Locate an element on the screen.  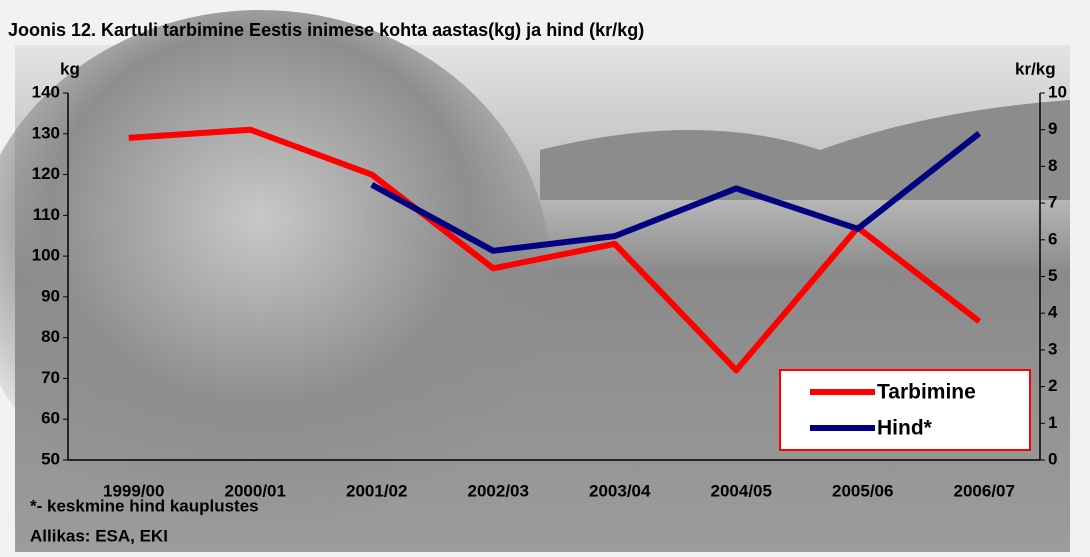
y2-tick-label: 5 is located at coordinates (1052, 275).